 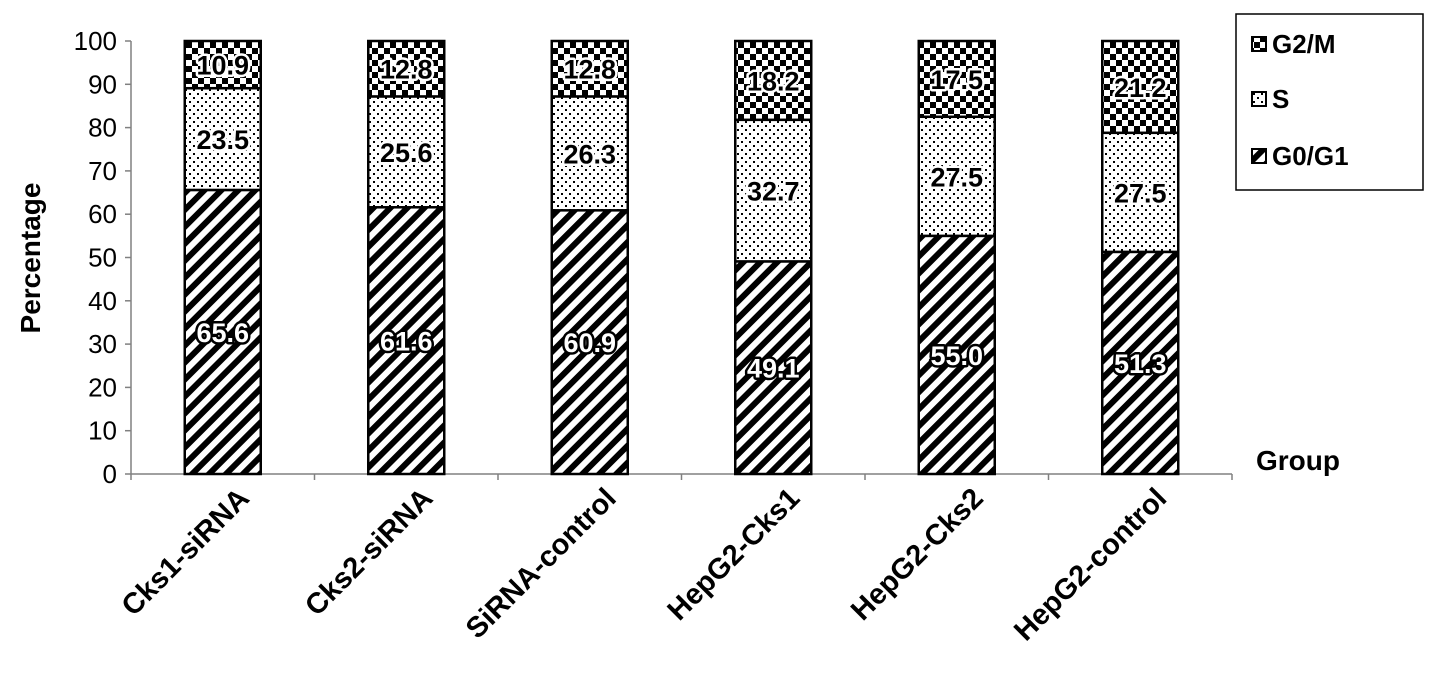 What do you see at coordinates (95, 41) in the screenshot?
I see `y-tick-label: 100` at bounding box center [95, 41].